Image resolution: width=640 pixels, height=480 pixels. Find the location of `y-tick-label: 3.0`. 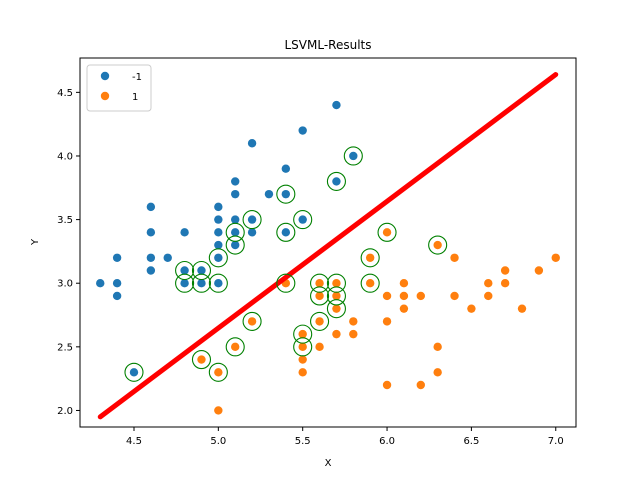

y-tick-label: 3.0 is located at coordinates (65, 284).